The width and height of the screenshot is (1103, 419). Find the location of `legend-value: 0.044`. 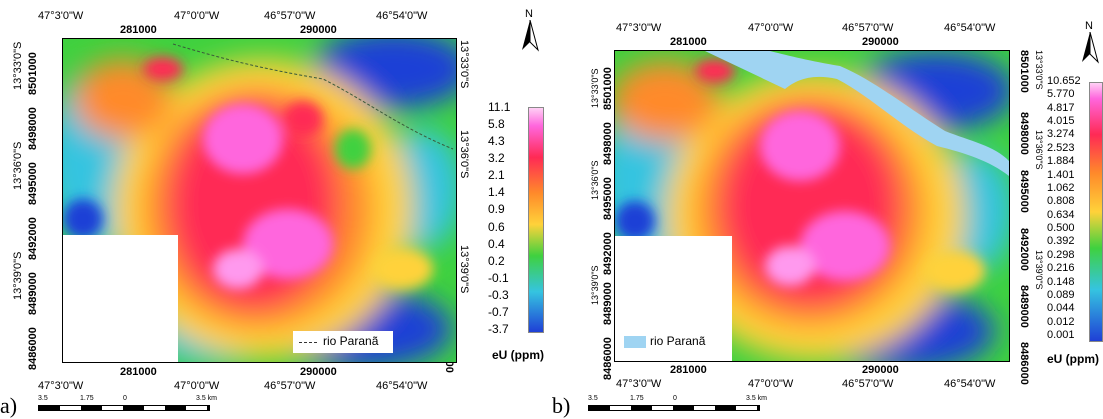

legend-value: 0.044 is located at coordinates (1061, 308).